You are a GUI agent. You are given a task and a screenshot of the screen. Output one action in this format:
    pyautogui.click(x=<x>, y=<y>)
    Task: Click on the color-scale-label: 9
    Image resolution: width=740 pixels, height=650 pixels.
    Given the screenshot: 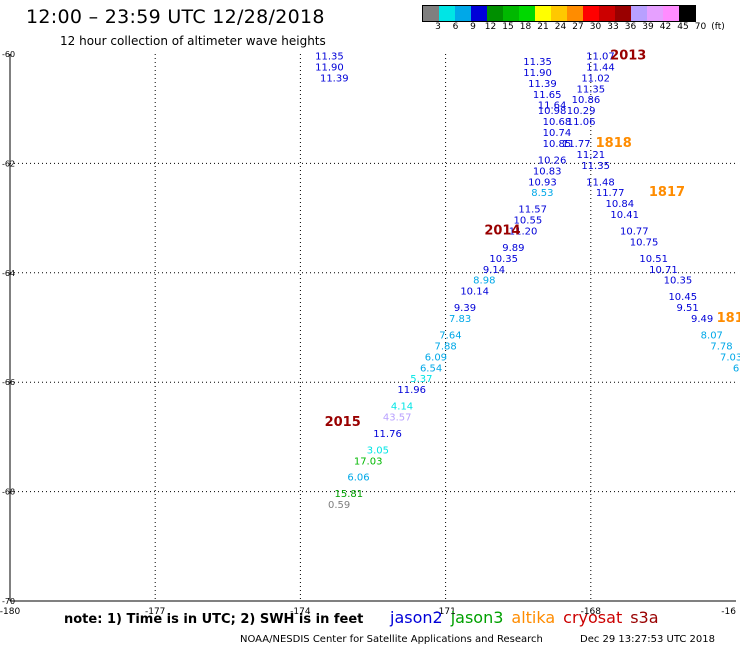 What is the action you would take?
    pyautogui.click(x=473, y=27)
    